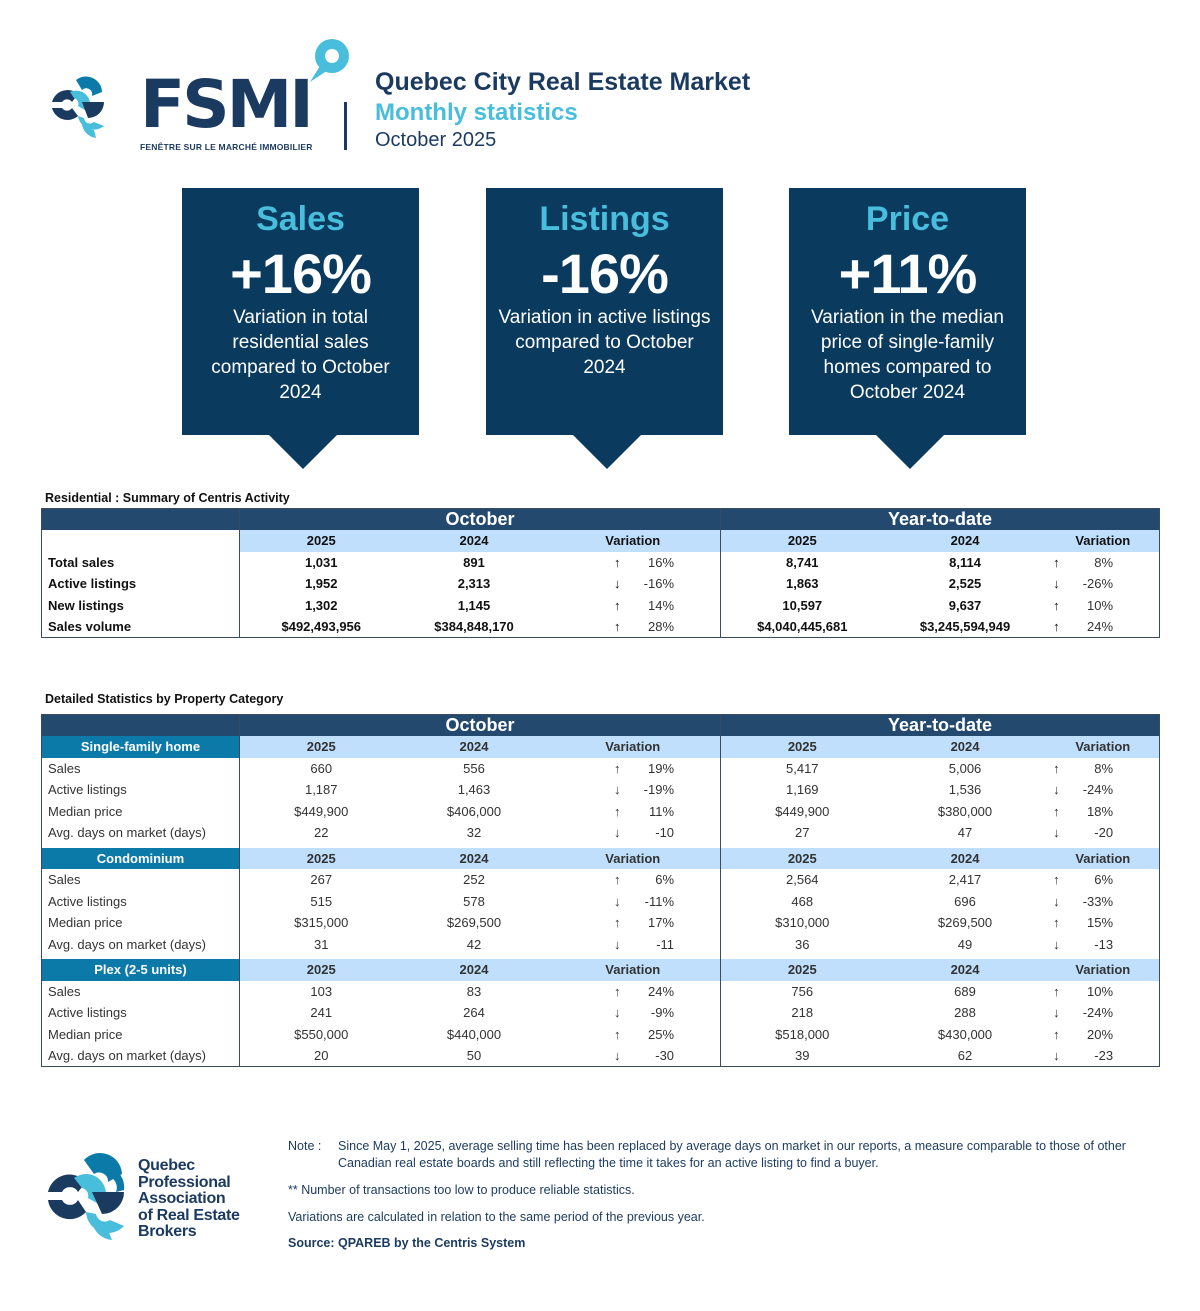 This screenshot has width=1200, height=1311. Describe the element at coordinates (940, 519) in the screenshot. I see `header-year-to-date: Year-to-date` at that location.